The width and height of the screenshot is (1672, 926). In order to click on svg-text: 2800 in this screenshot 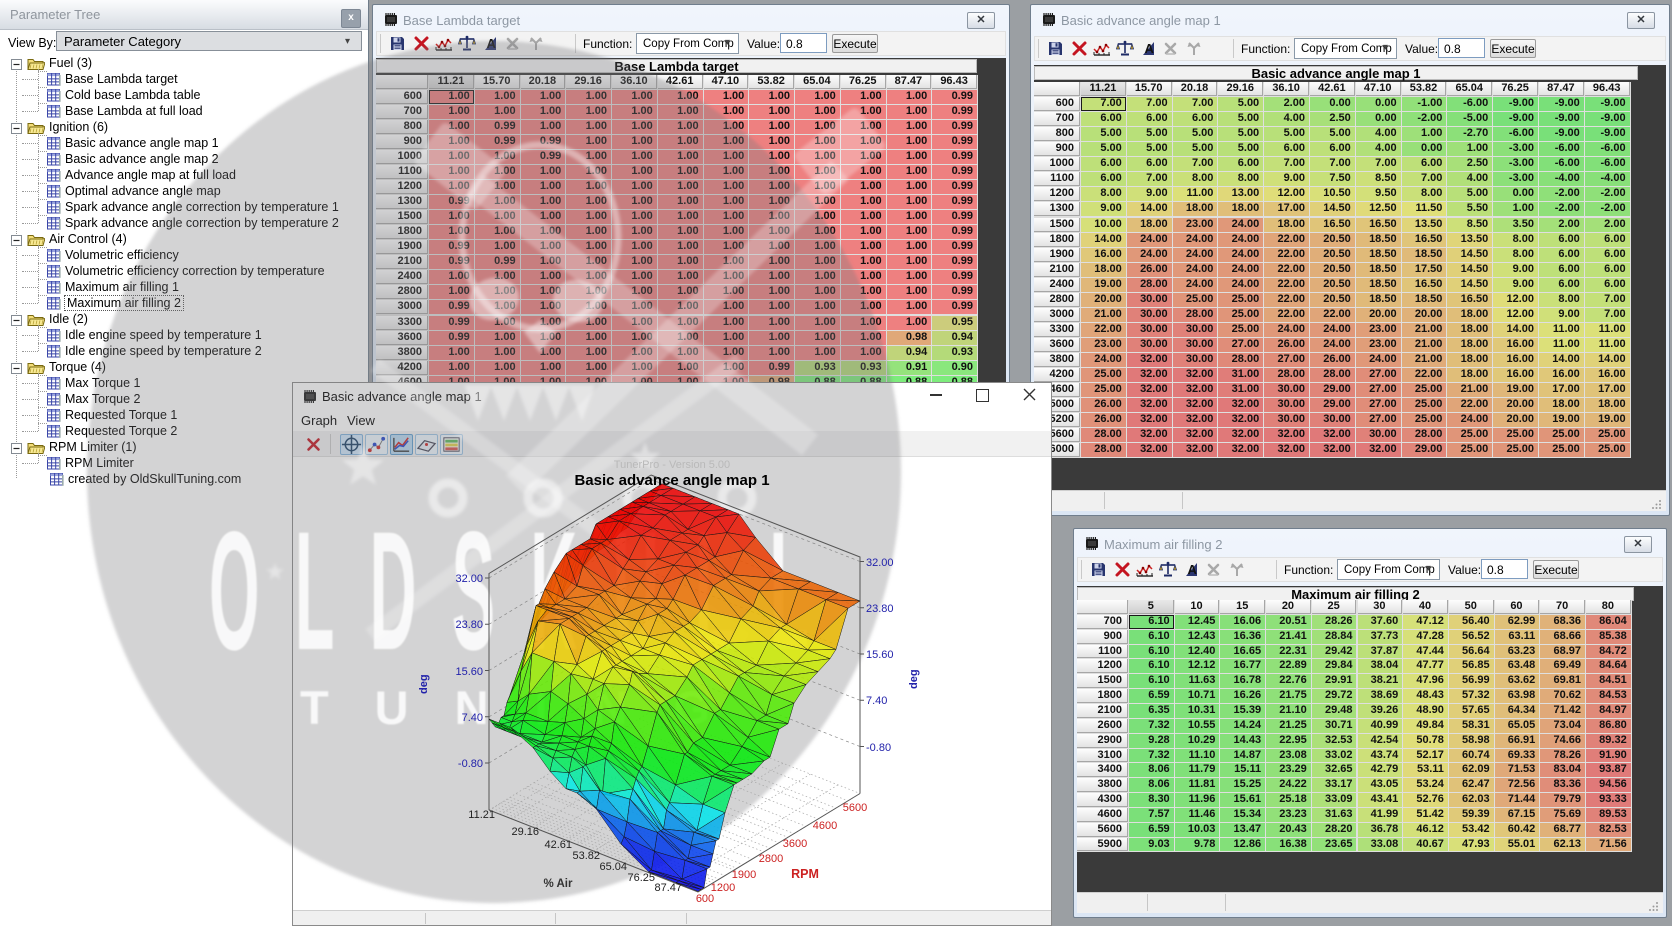, I will do `click(771, 859)`.